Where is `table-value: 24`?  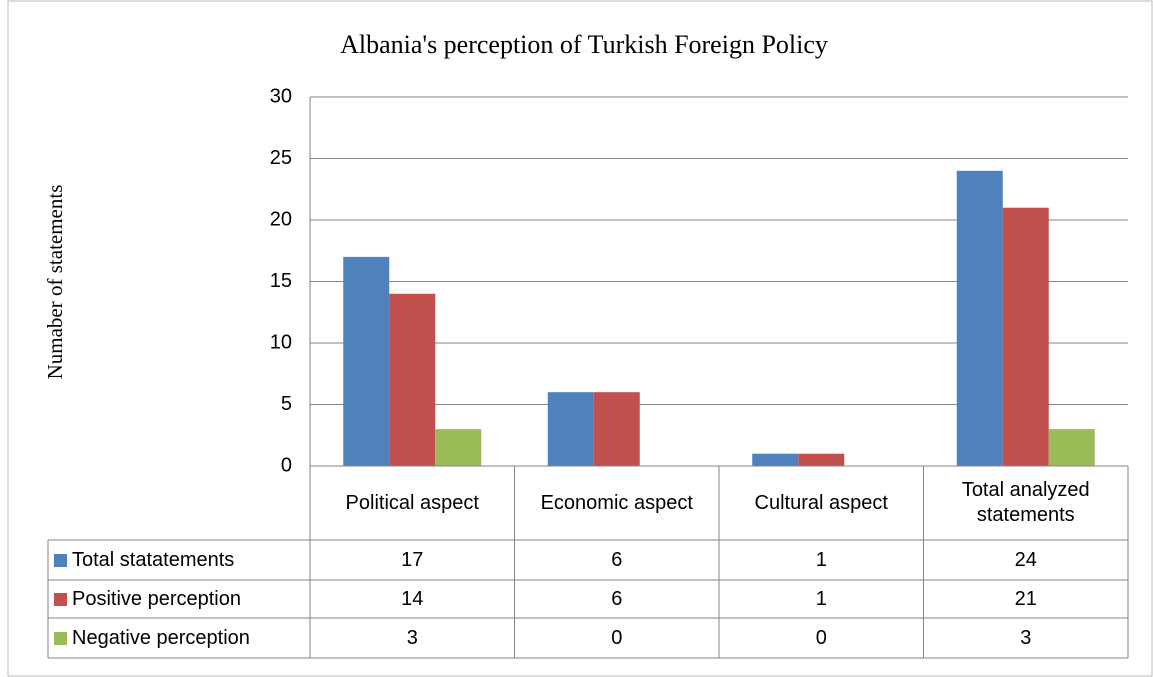
table-value: 24 is located at coordinates (1025, 559).